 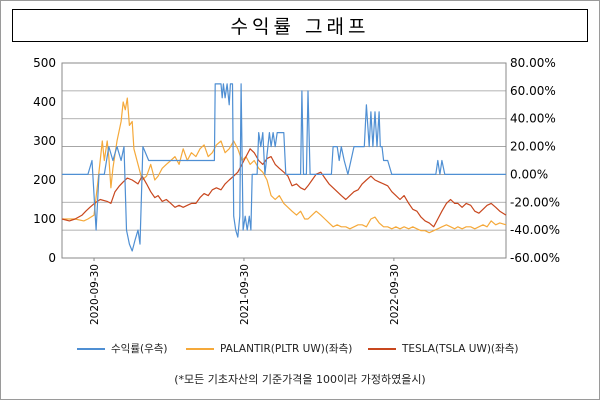 I want to click on legend-item-palantir: PALANTIR(PLTR UW)(좌측), so click(x=269, y=348).